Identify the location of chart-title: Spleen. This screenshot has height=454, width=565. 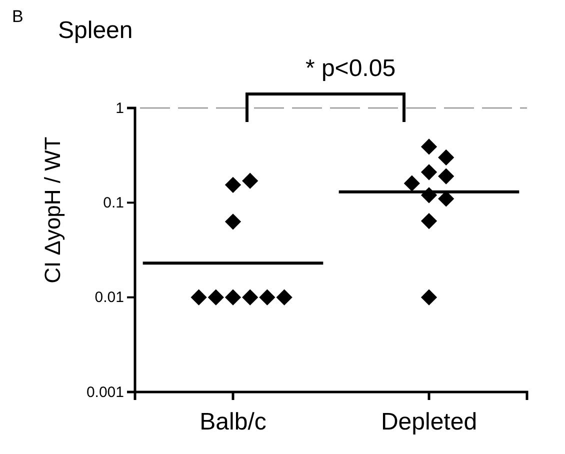
(95, 30).